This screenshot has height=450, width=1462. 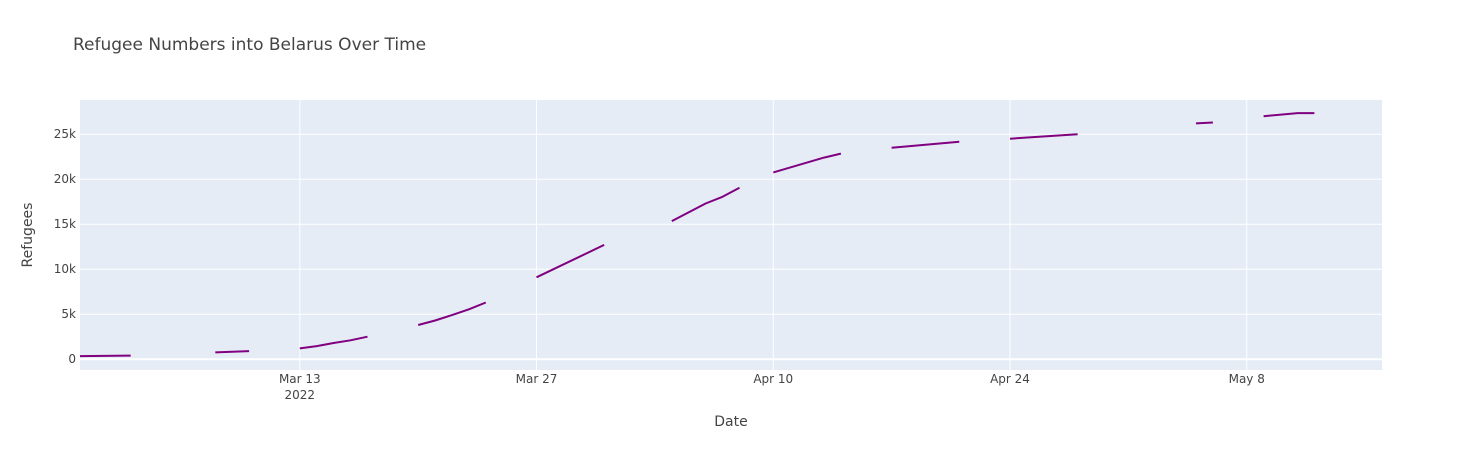 What do you see at coordinates (65, 224) in the screenshot?
I see `y-tick-label: 15k` at bounding box center [65, 224].